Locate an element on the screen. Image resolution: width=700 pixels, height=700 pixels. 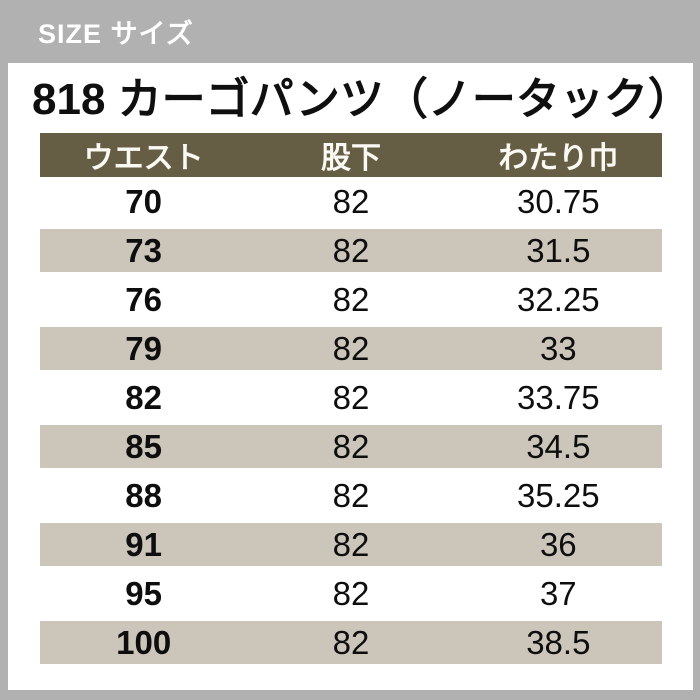
waist-value: 73 is located at coordinates (144, 250).